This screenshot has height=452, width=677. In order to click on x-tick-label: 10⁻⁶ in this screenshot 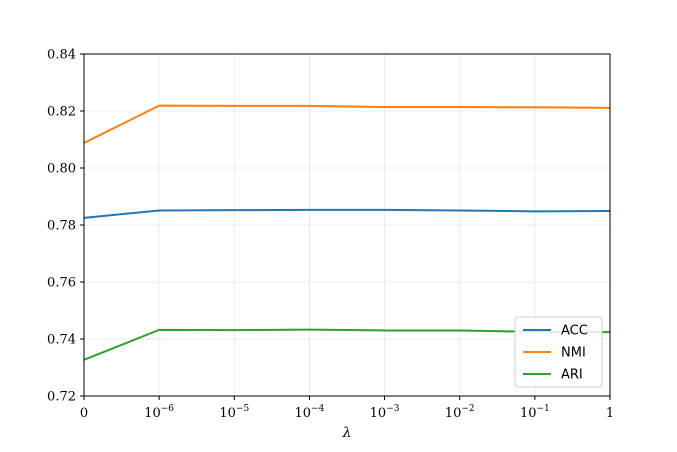, I will do `click(159, 412)`.